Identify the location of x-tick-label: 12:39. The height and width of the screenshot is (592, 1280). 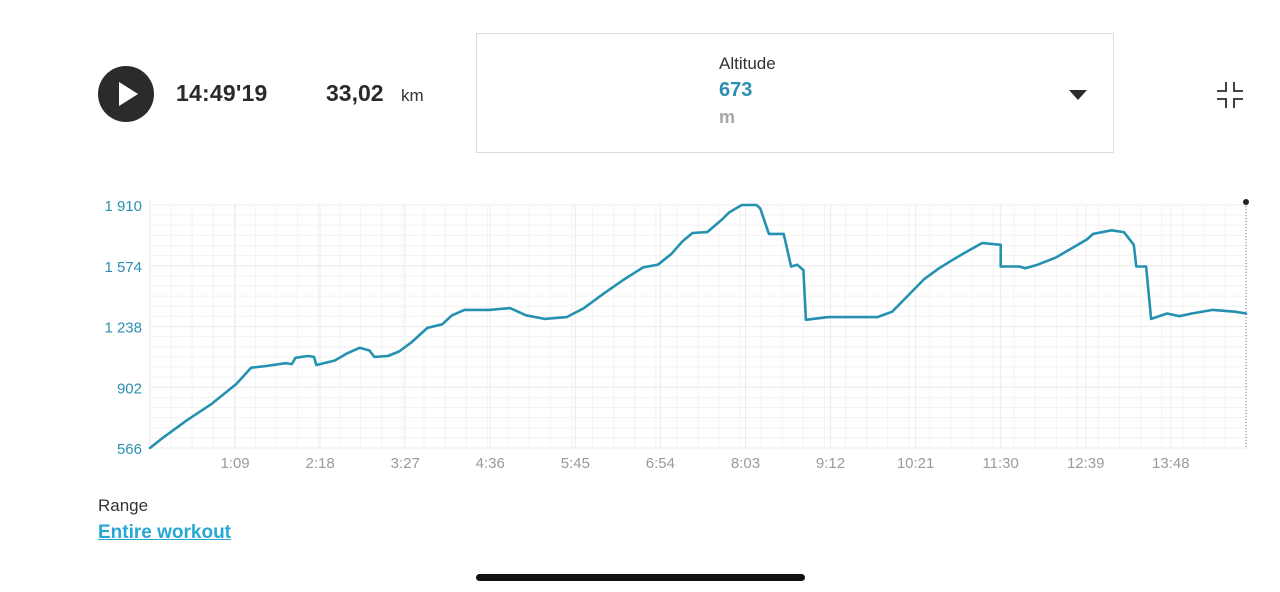
(1086, 463).